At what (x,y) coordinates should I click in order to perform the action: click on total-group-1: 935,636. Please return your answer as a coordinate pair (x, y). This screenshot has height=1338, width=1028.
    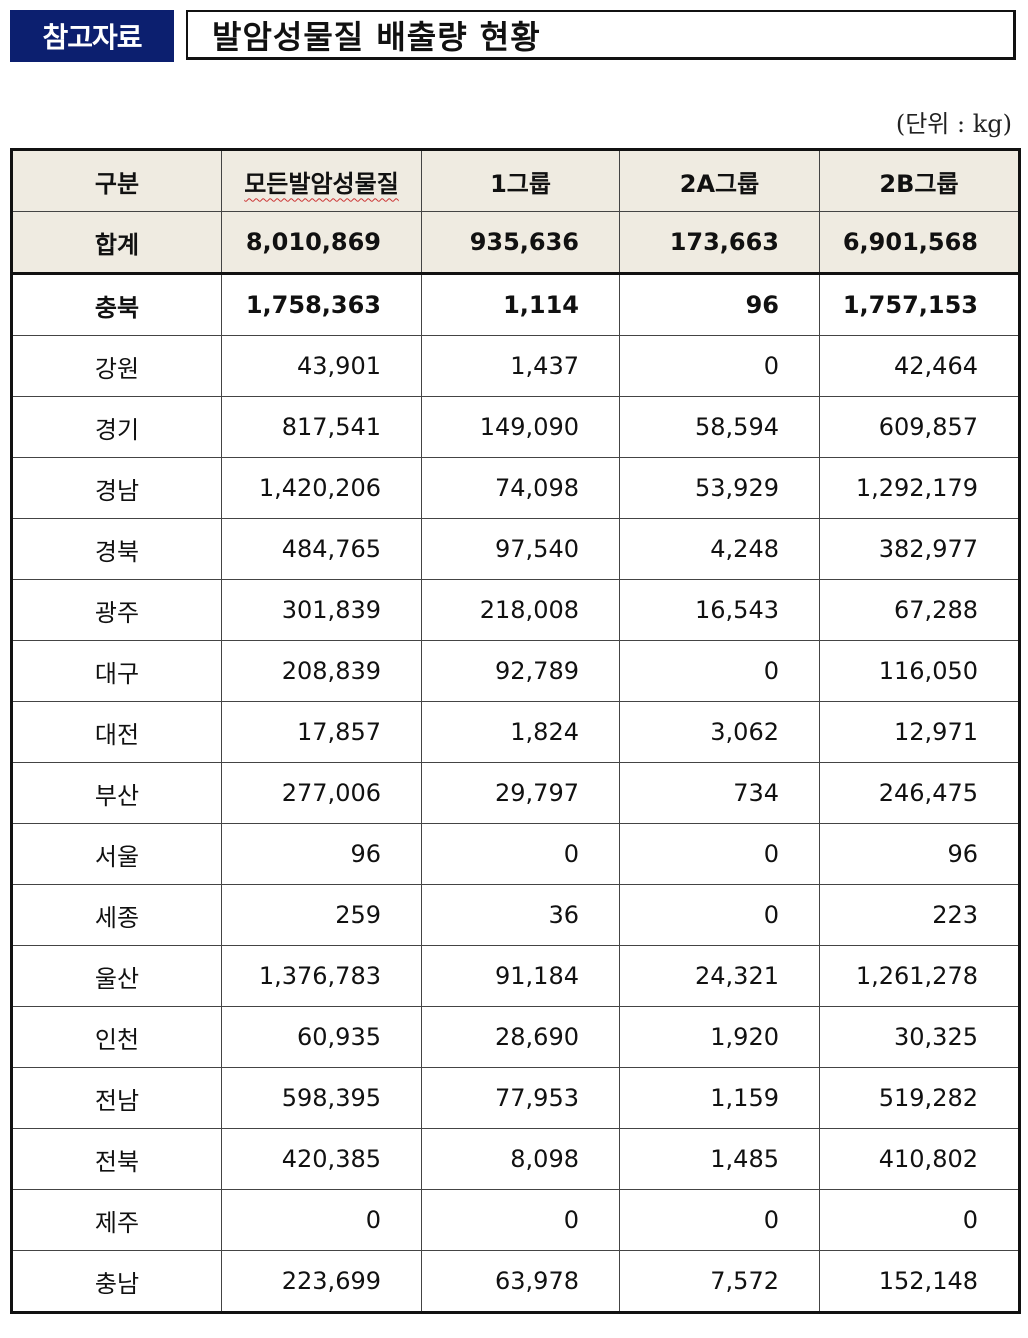
    Looking at the image, I should click on (520, 243).